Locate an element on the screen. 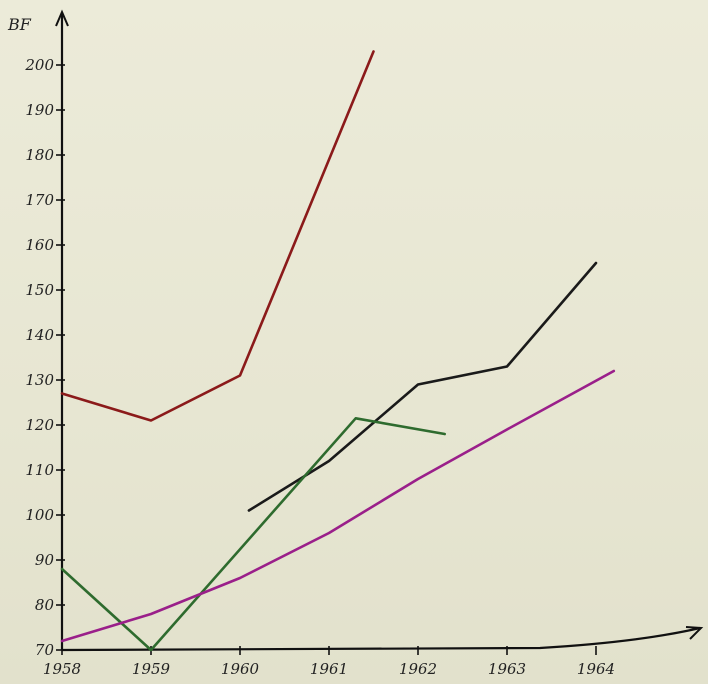 This screenshot has width=708, height=684. y-tick-label: 140 is located at coordinates (39, 335).